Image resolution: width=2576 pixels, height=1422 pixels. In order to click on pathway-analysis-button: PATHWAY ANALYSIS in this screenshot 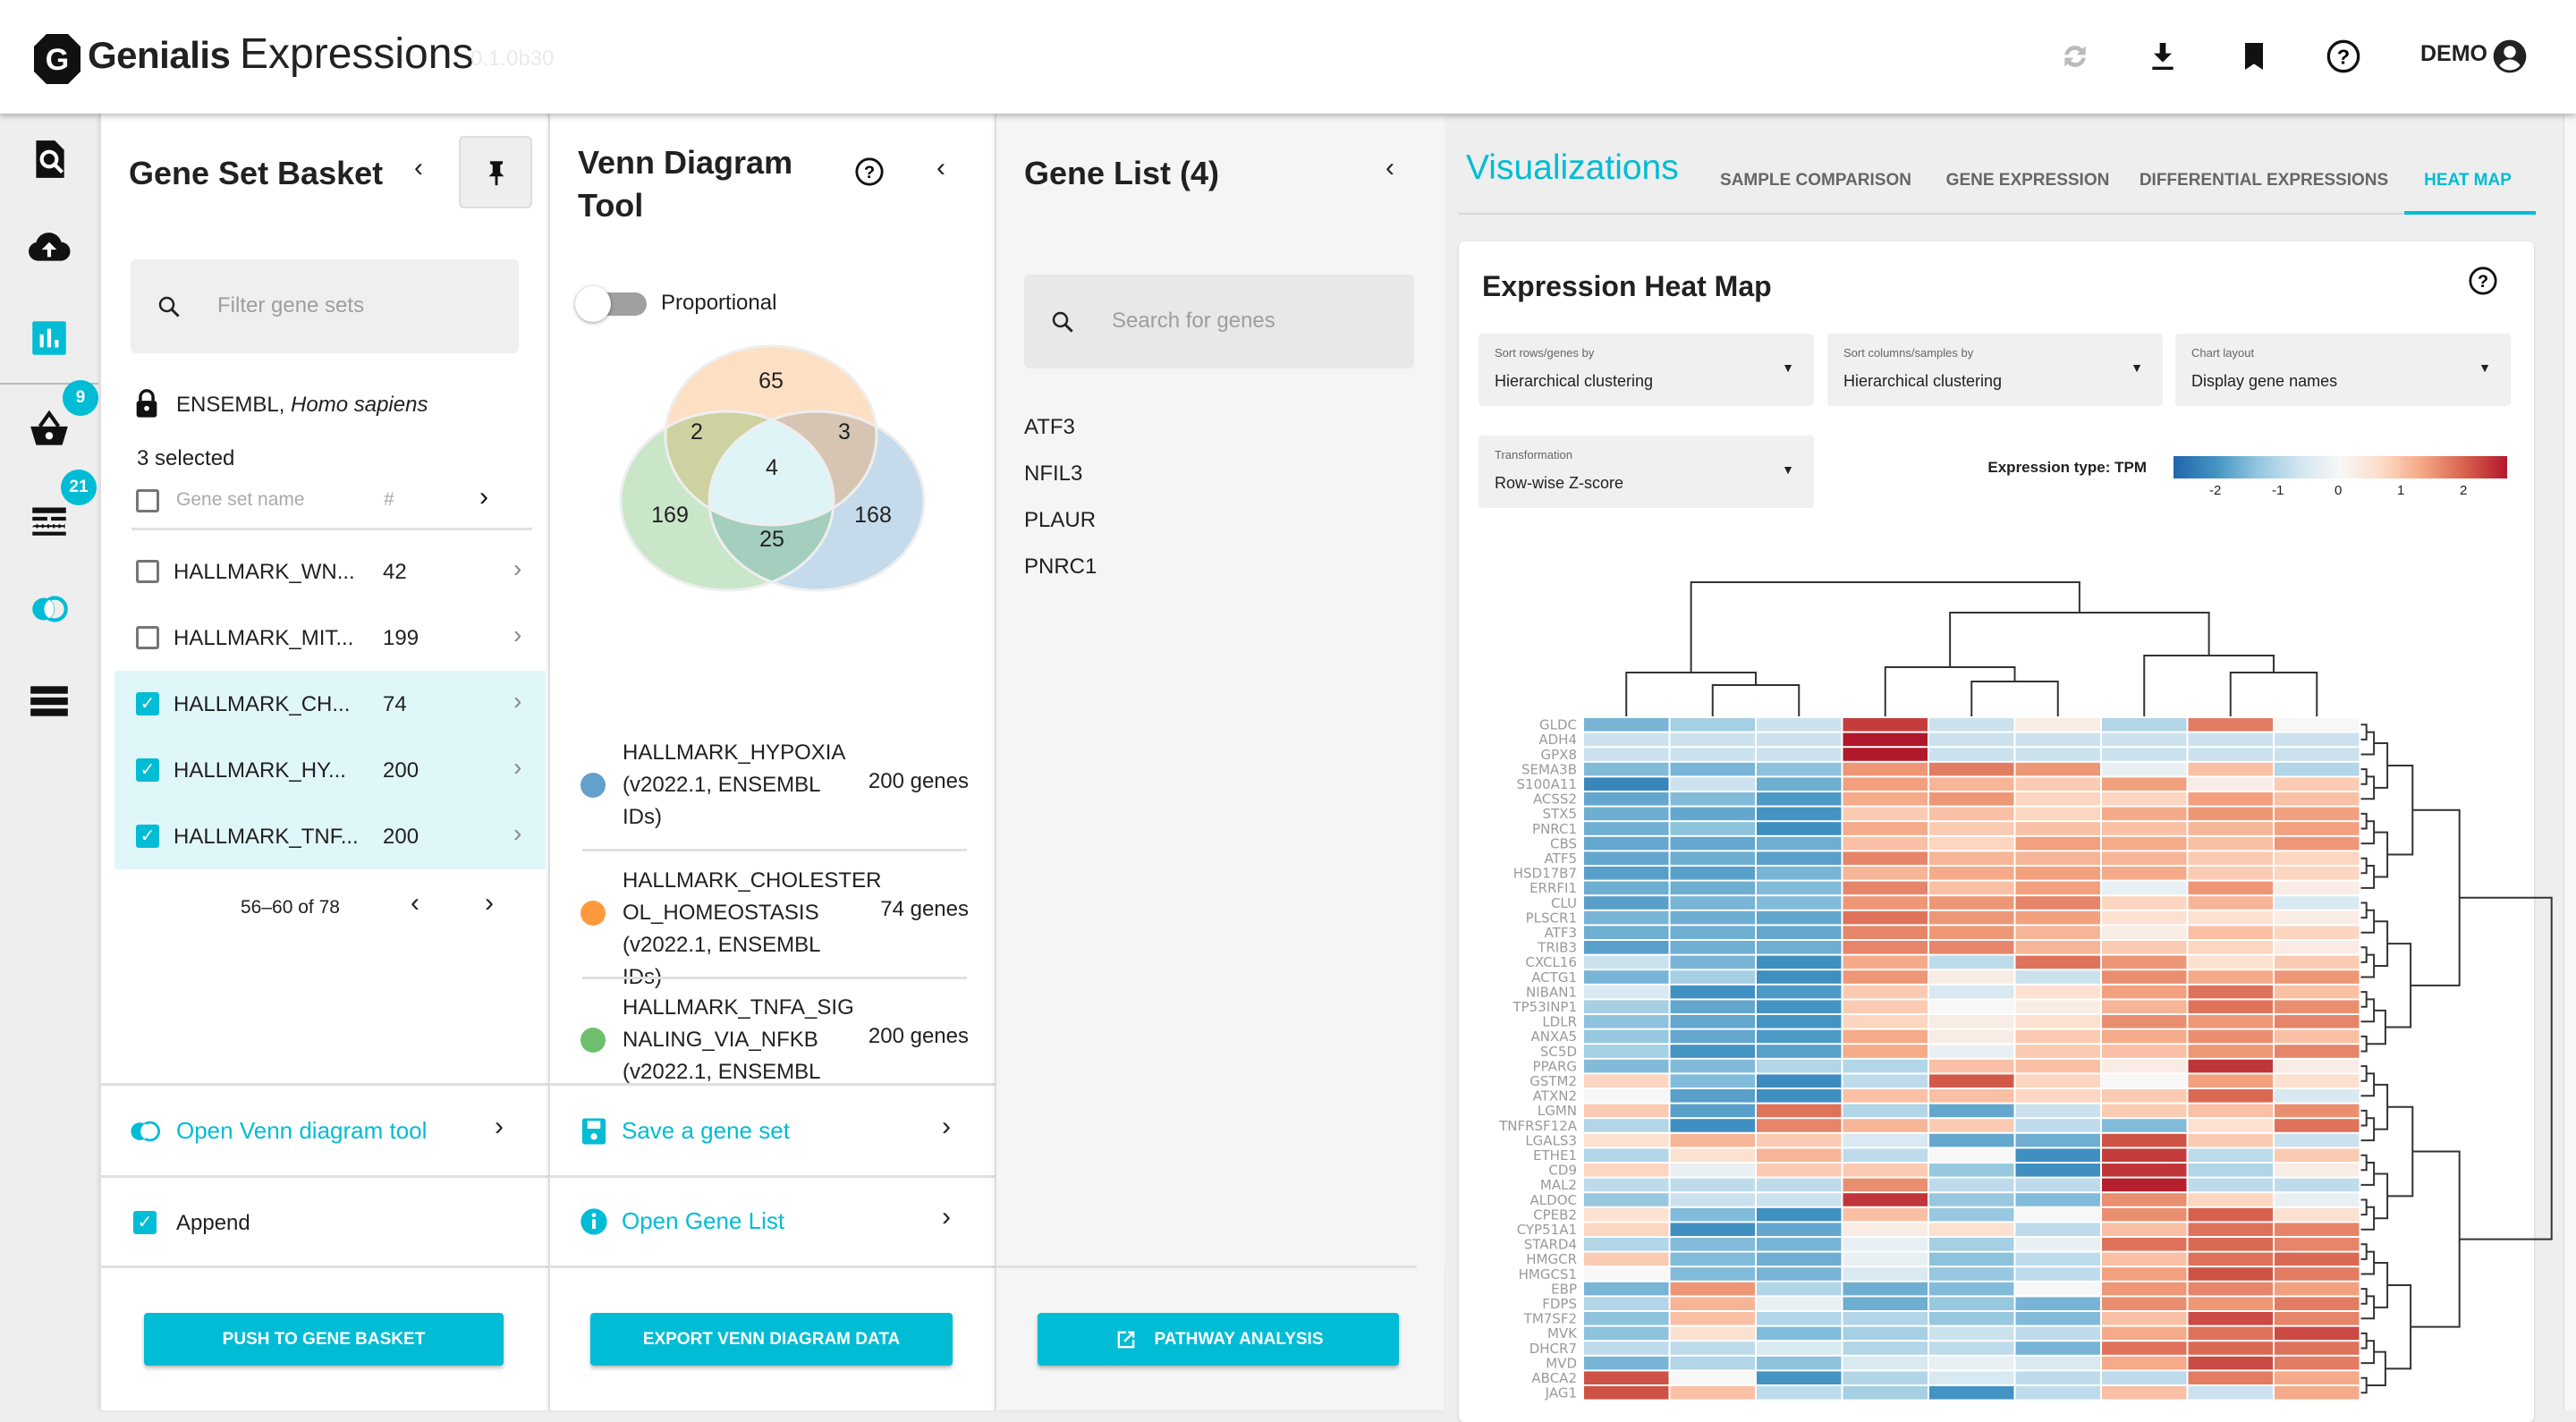, I will do `click(1218, 1339)`.